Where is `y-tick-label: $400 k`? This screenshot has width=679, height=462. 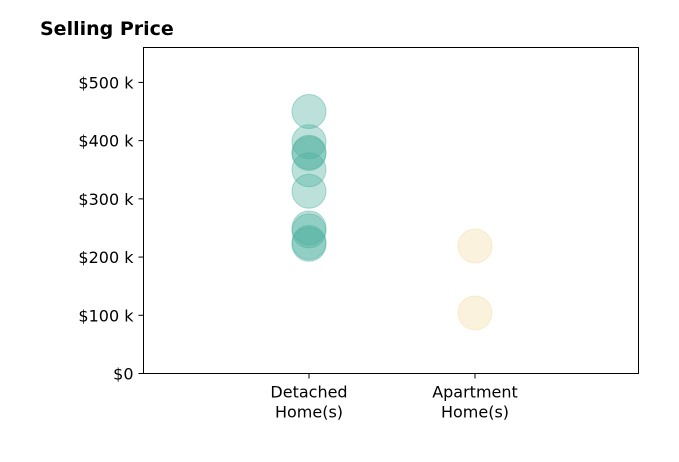 y-tick-label: $400 k is located at coordinates (106, 141).